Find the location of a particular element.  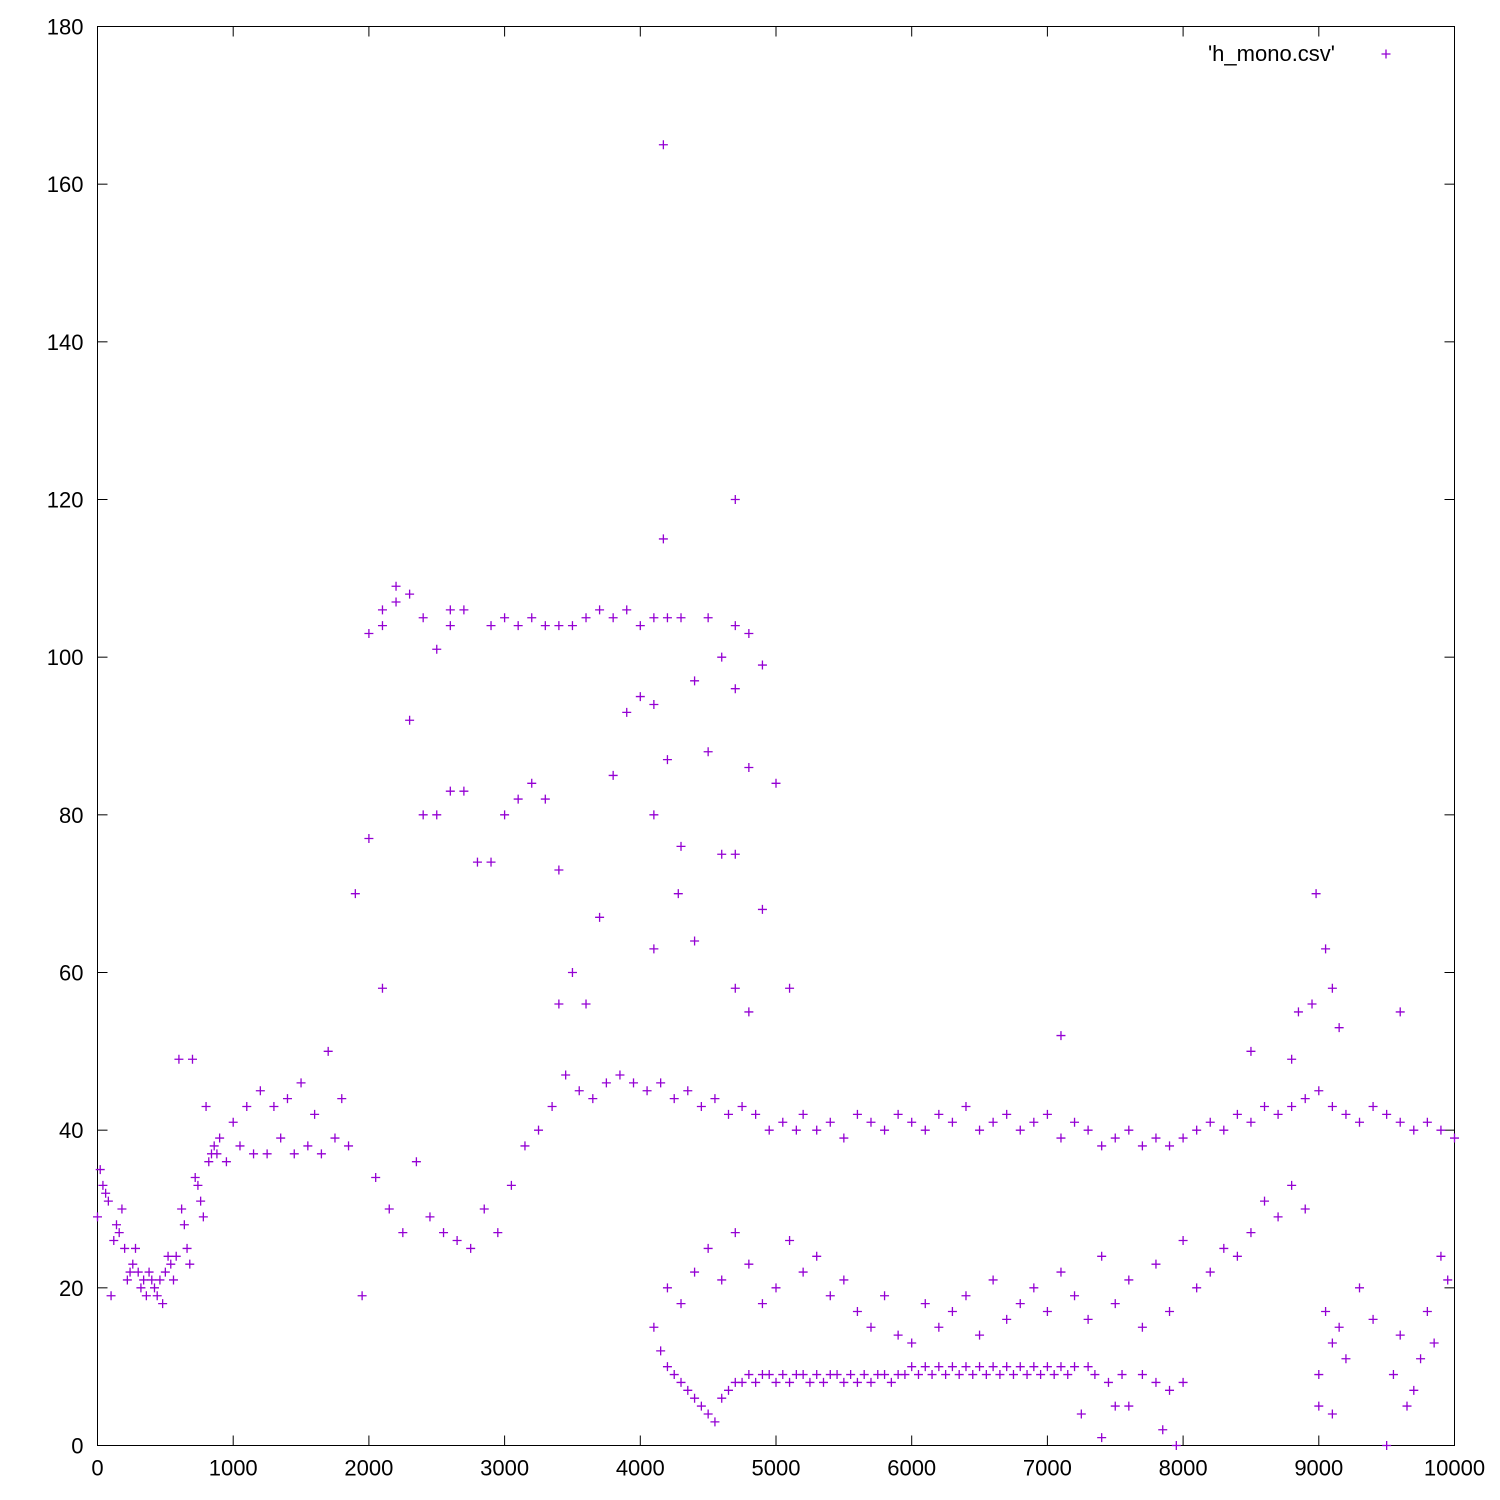

y-tick-label: 60 is located at coordinates (71, 973).